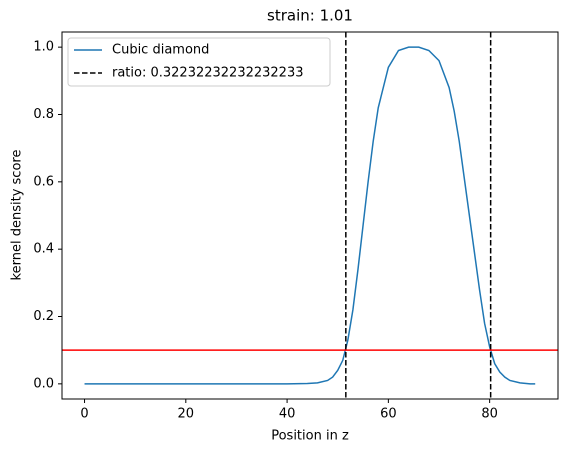 The image size is (567, 454). What do you see at coordinates (160, 50) in the screenshot?
I see `legend-label: Cubic diamond` at bounding box center [160, 50].